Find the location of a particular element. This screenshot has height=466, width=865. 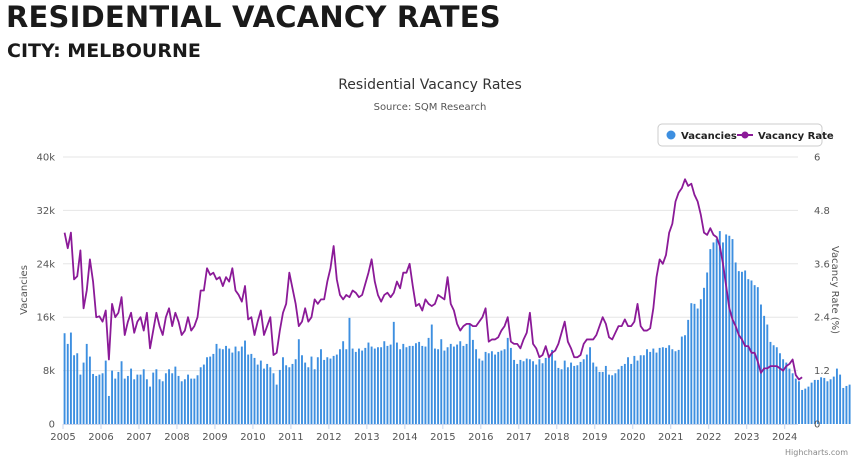

credits: Highcharts.com is located at coordinates (816, 452).